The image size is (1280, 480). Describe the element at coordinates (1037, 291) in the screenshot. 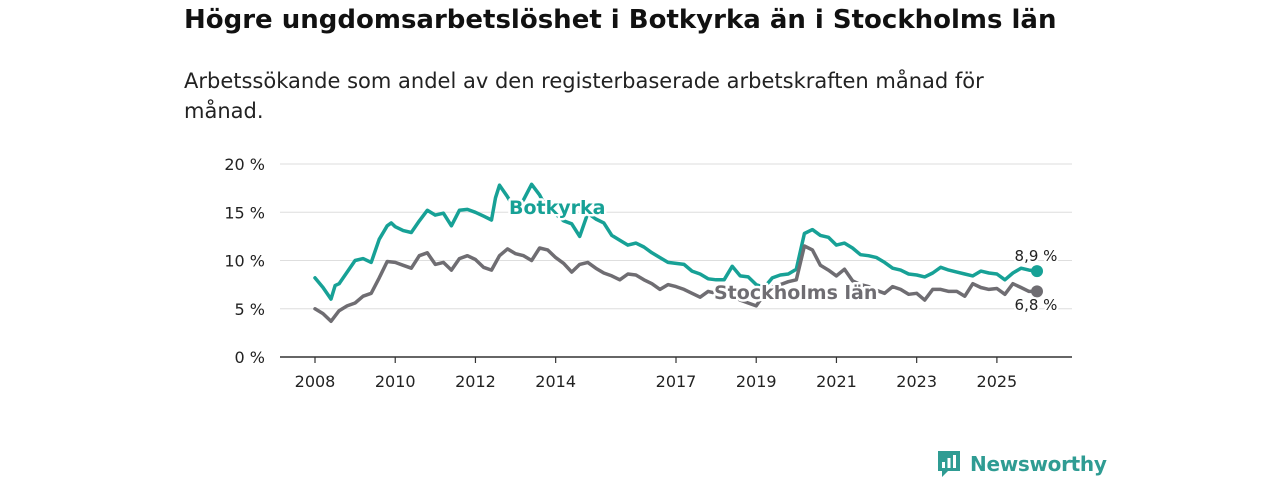

I see `series-end-point-stockholms-lan` at that location.